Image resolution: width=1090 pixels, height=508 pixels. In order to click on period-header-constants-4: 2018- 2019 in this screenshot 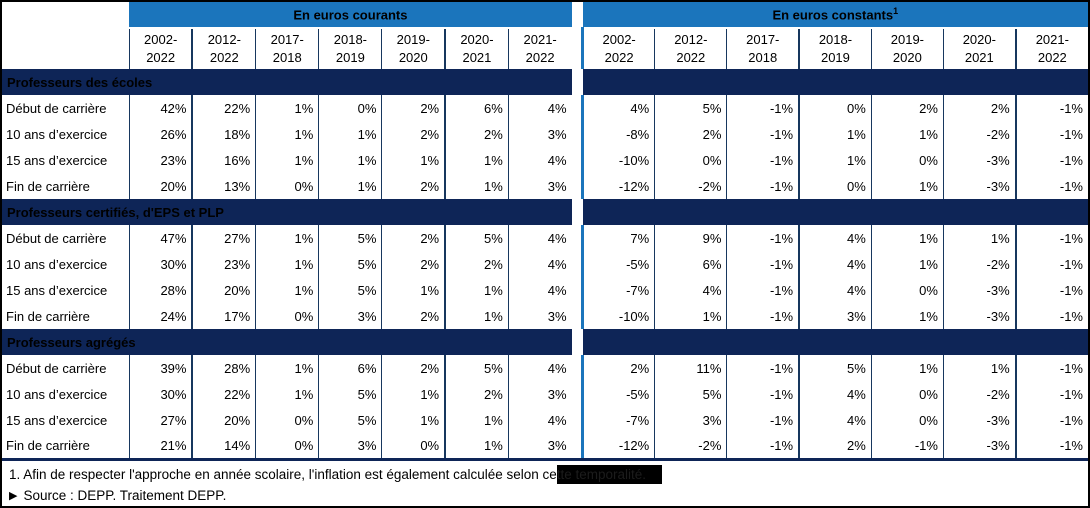, I will do `click(835, 48)`.